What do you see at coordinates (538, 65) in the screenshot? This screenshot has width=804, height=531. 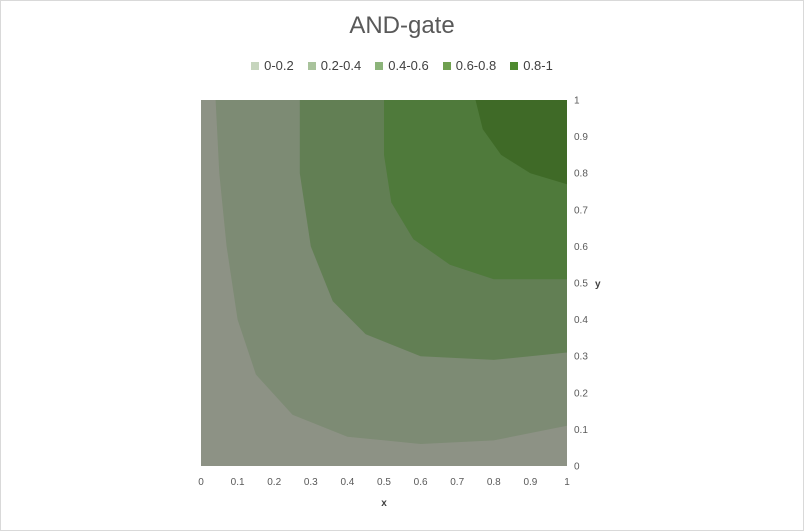 I see `legend-label: 0.8-1` at bounding box center [538, 65].